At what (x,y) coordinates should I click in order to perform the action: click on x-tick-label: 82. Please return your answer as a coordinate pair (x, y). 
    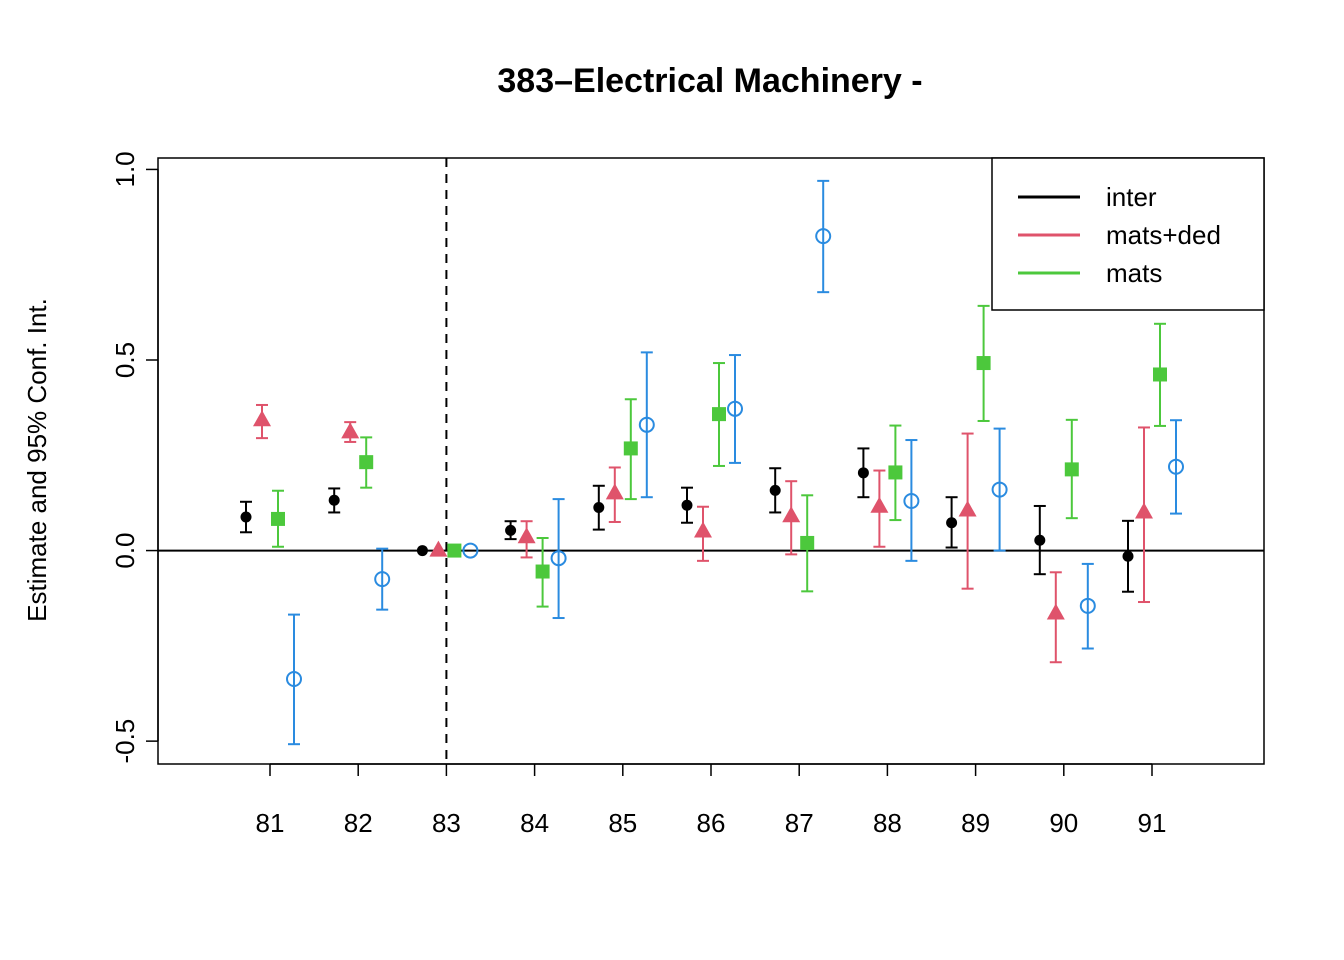
    Looking at the image, I should click on (358, 823).